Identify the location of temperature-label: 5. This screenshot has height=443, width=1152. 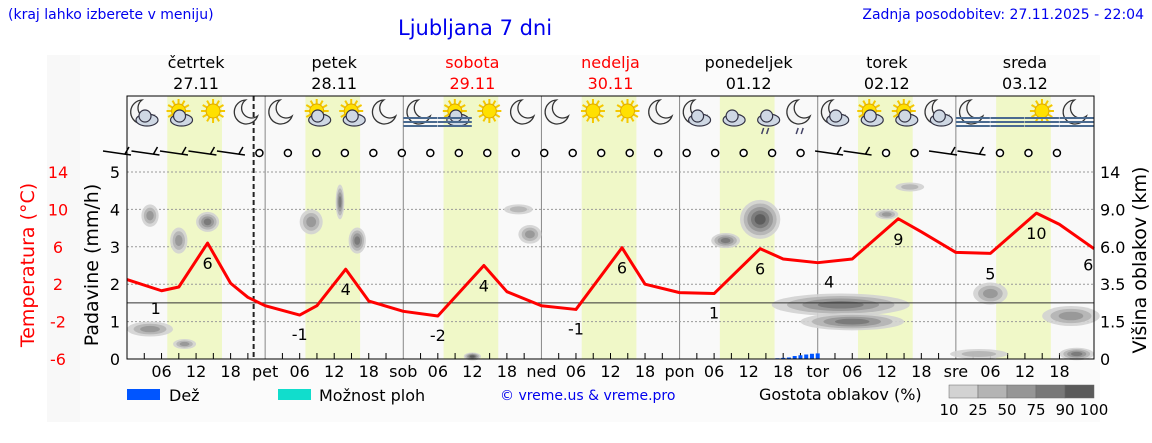
(990, 273).